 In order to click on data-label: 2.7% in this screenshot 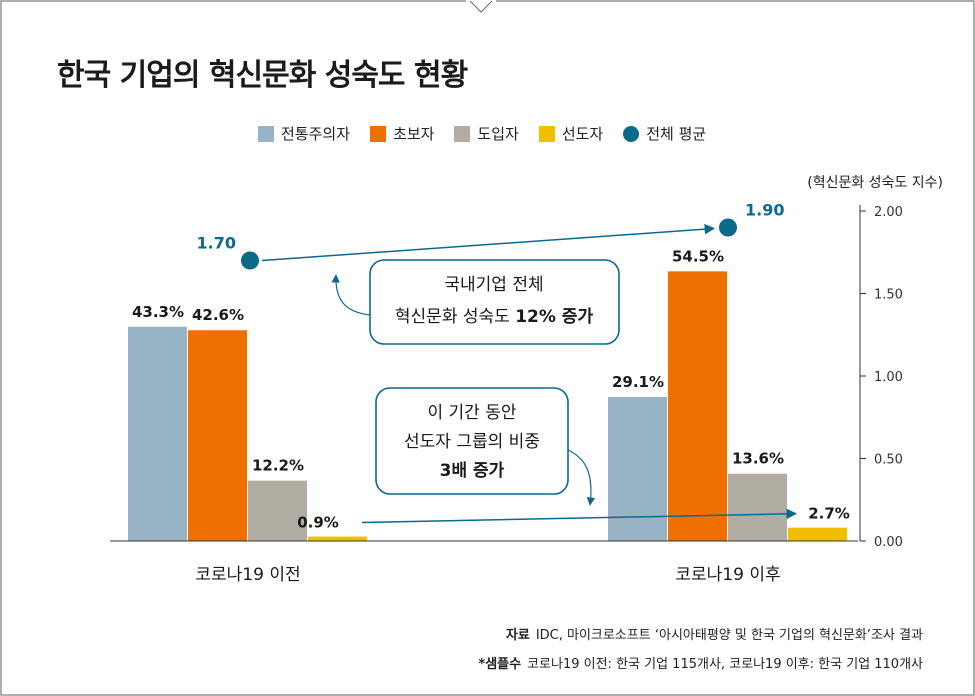, I will do `click(829, 514)`.